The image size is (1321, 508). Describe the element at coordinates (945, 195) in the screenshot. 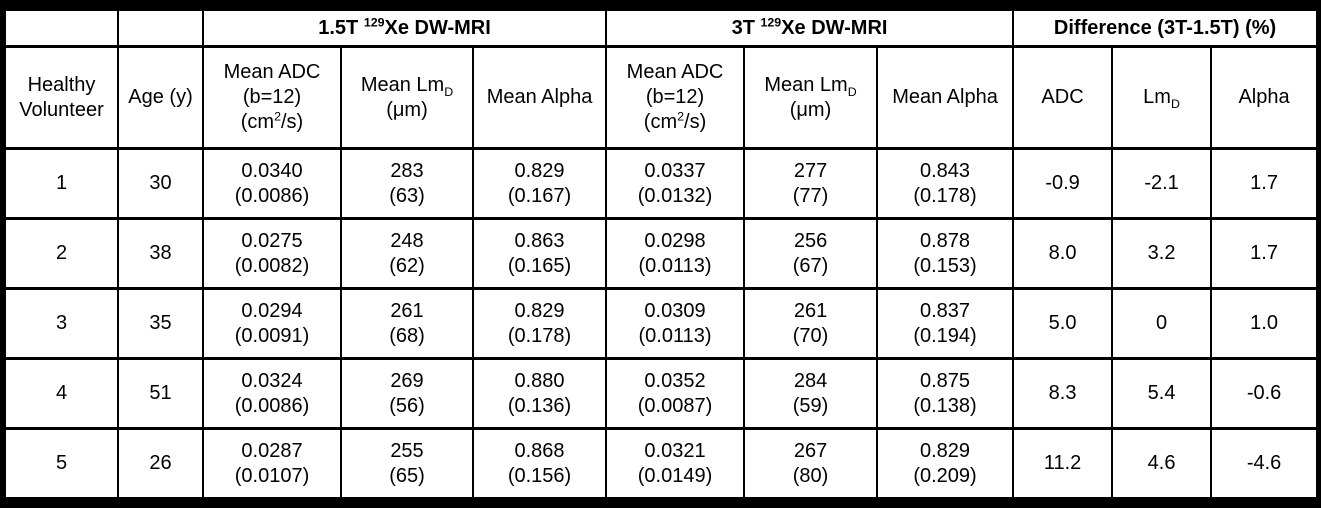

I see `sd-value: (0.178)` at that location.